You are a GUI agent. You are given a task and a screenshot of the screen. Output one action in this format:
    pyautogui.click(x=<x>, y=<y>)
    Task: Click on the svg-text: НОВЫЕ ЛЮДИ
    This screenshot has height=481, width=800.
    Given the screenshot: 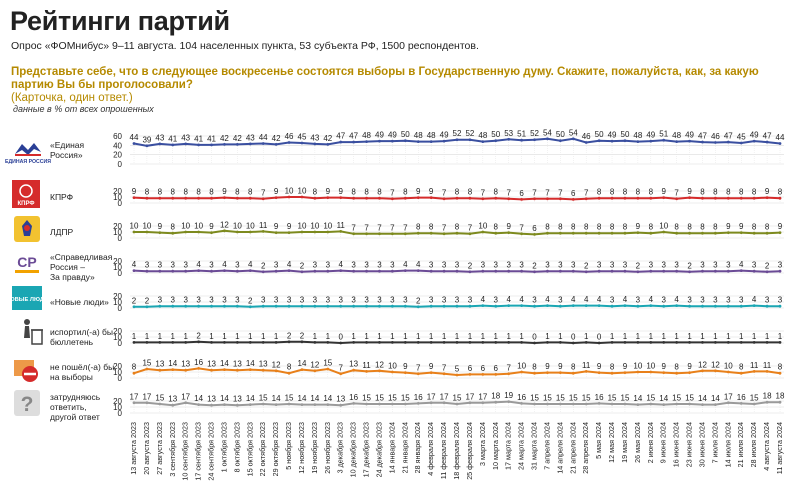 What is the action you would take?
    pyautogui.click(x=27, y=300)
    